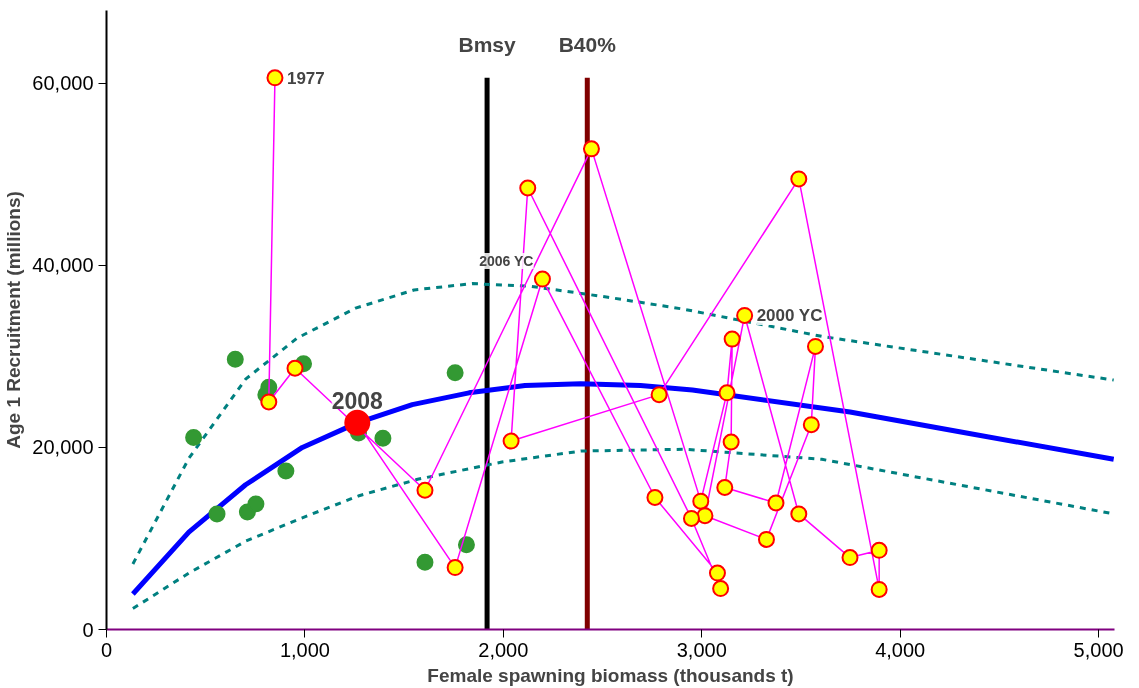 This screenshot has width=1139, height=688. I want to click on x-tick-label: 5,000, so click(1098, 649).